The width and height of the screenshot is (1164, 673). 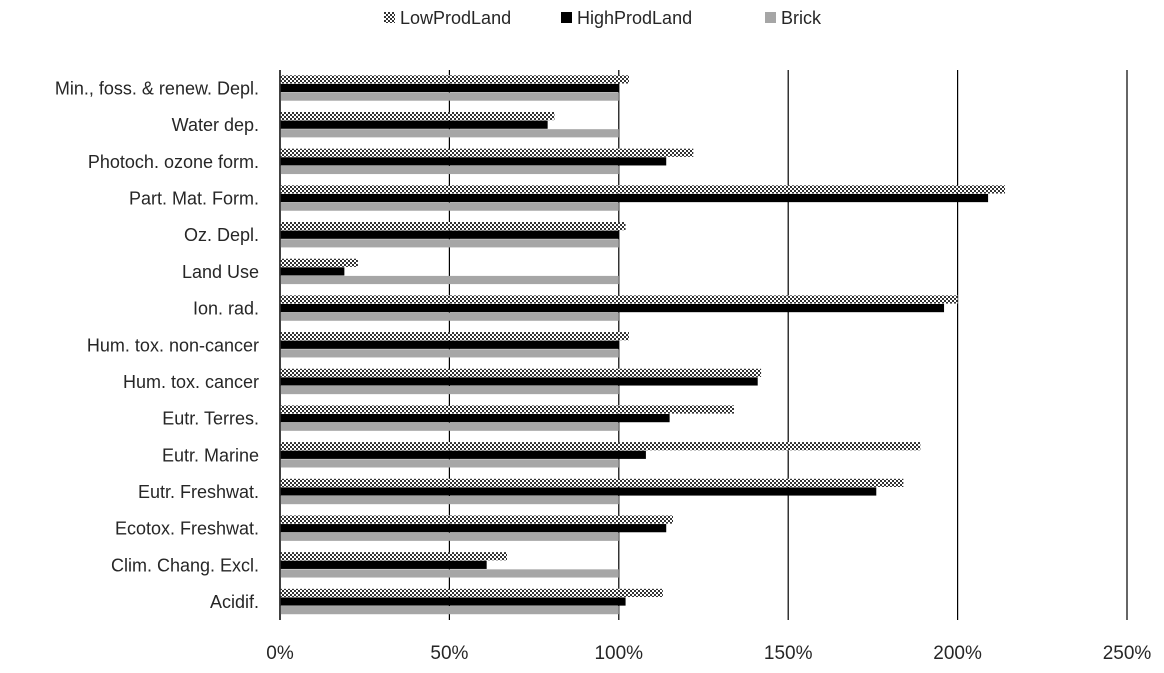 I want to click on category-label: Eutr. Freshwat., so click(x=198, y=492).